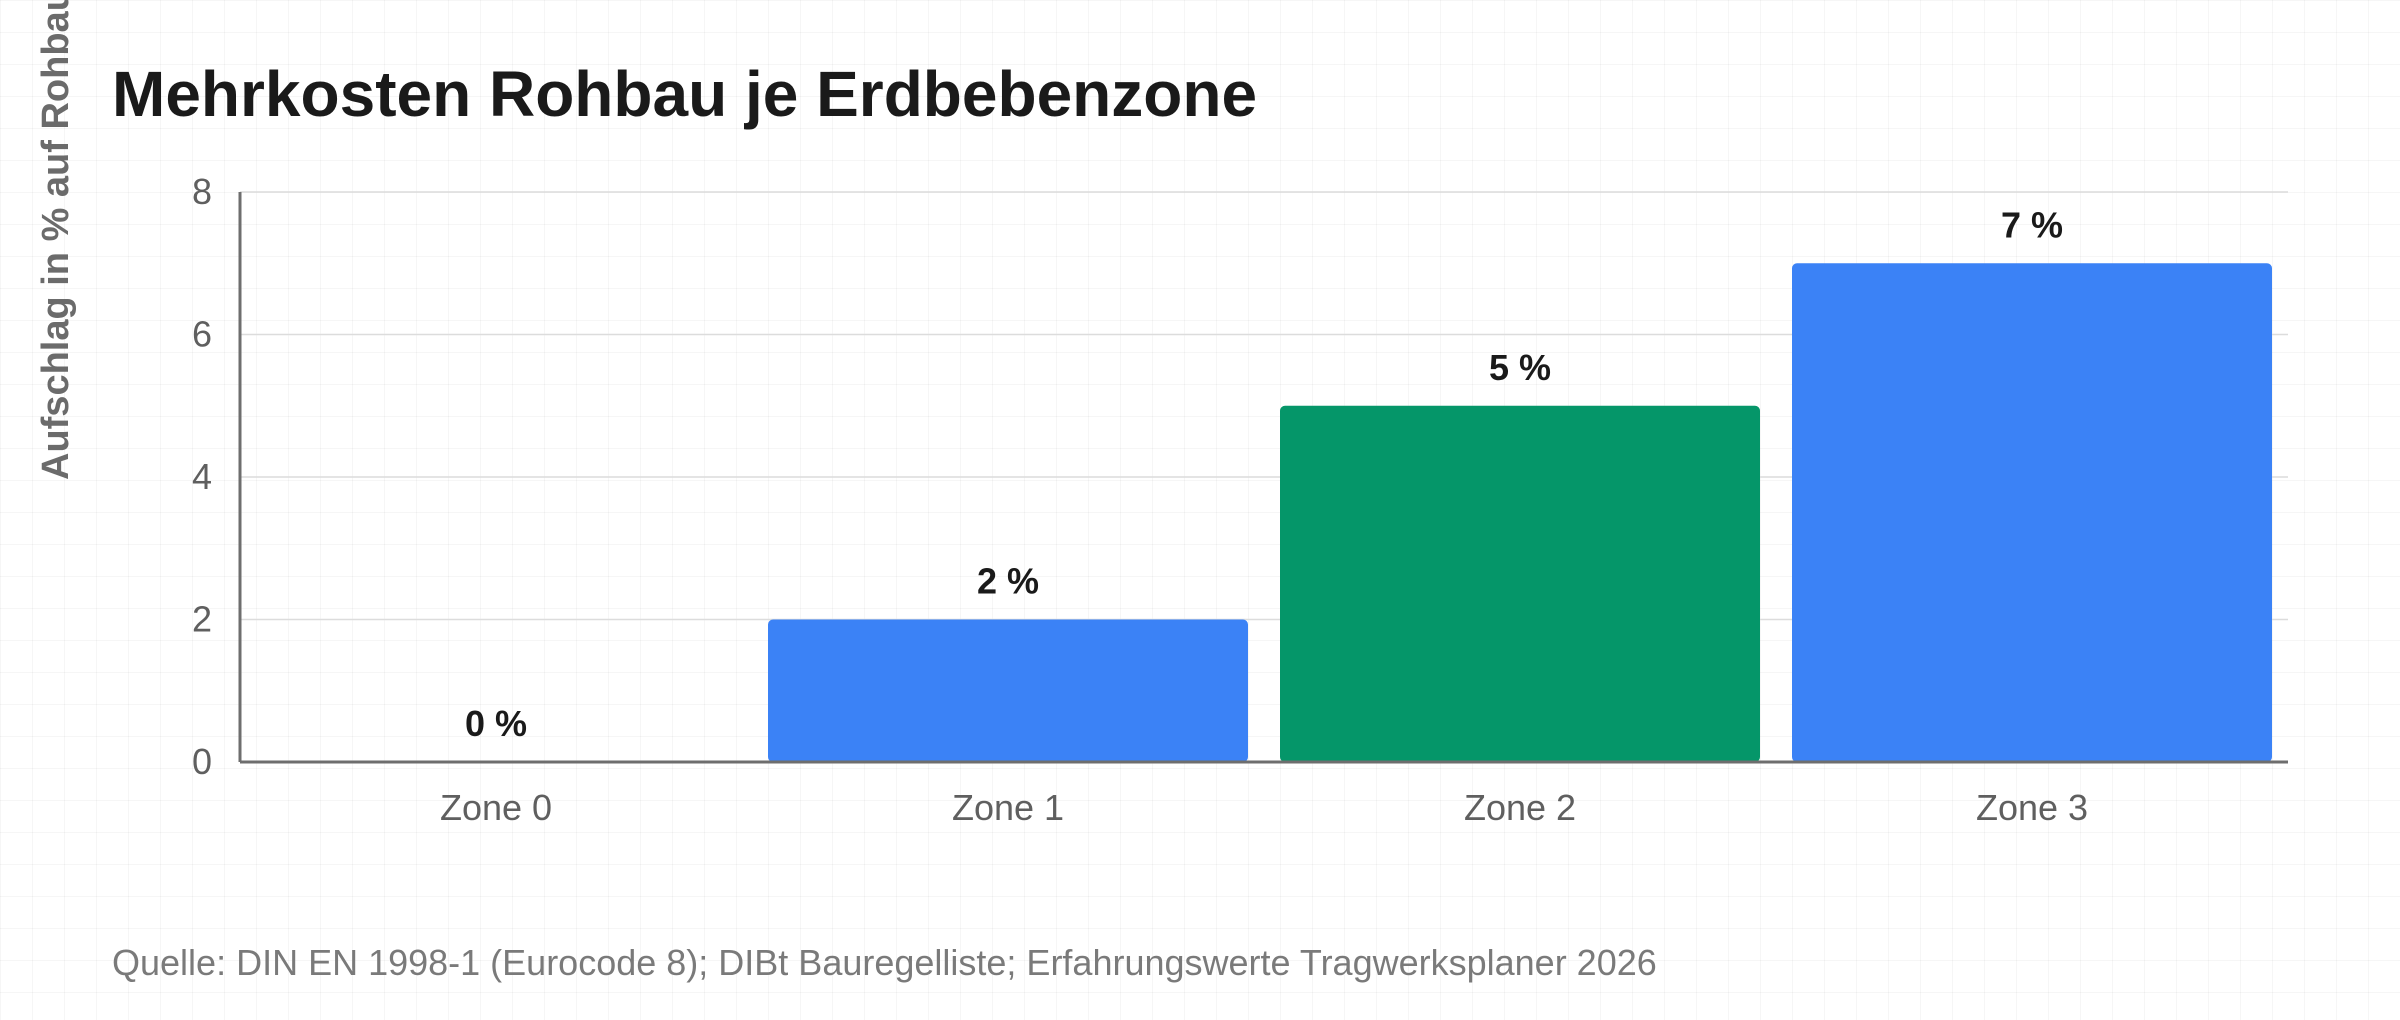 This screenshot has height=1020, width=2400. I want to click on data-label: 2 %, so click(1008, 581).